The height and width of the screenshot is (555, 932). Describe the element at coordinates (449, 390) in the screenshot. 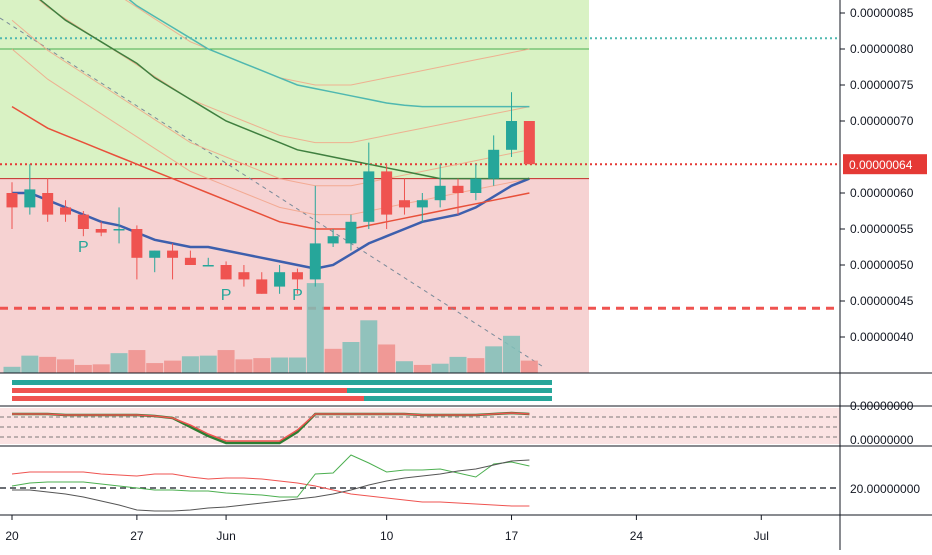

I see `pane2-bar-2b` at that location.